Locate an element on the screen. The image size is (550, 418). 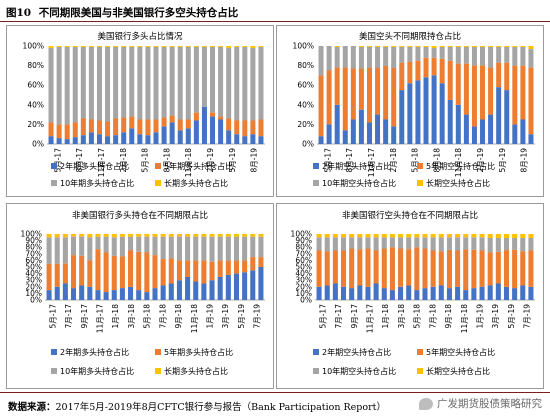
x-tick-label: 11月-17 is located at coordinates (370, 319).